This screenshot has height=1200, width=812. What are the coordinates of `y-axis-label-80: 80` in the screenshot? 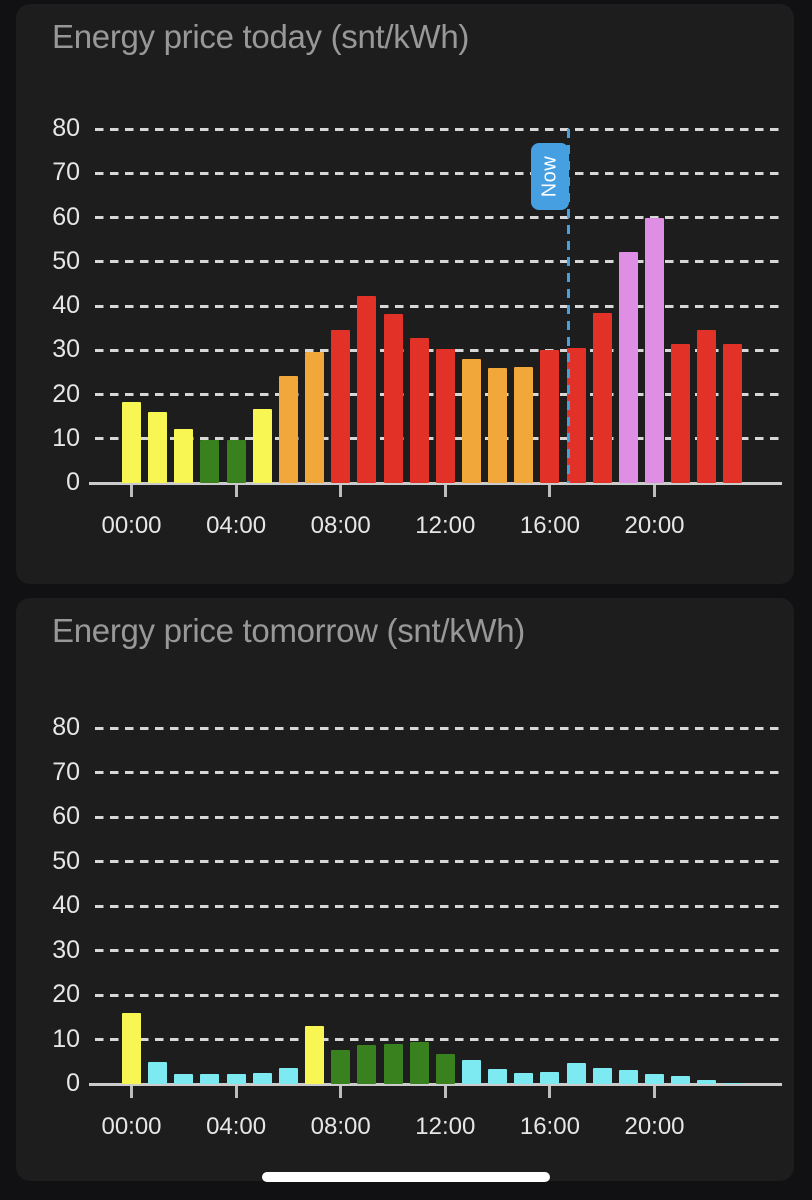 It's located at (66, 127).